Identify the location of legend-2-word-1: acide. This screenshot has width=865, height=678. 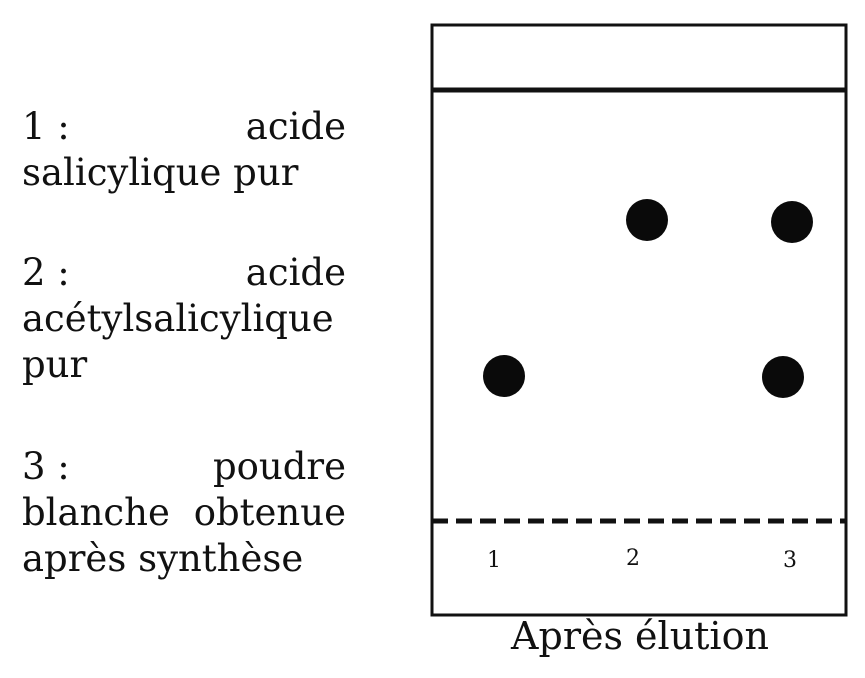
(295, 272).